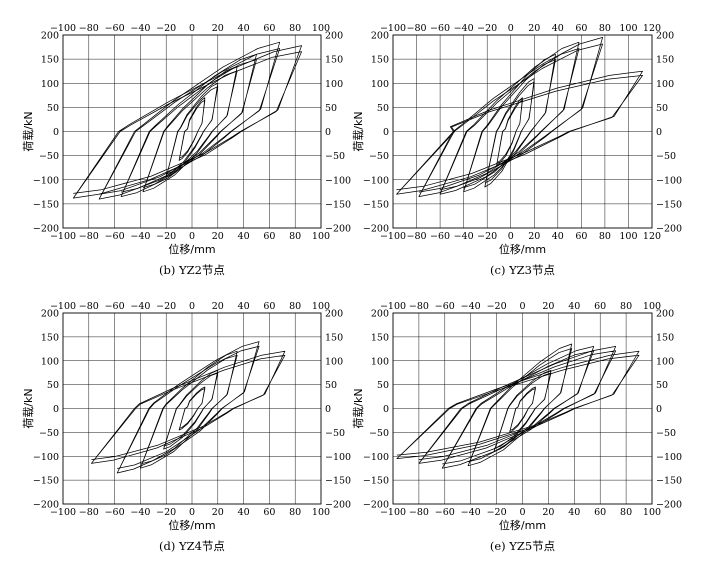 The height and width of the screenshot is (563, 710). I want to click on panel-caption: (b) YZ2节点, so click(192, 270).